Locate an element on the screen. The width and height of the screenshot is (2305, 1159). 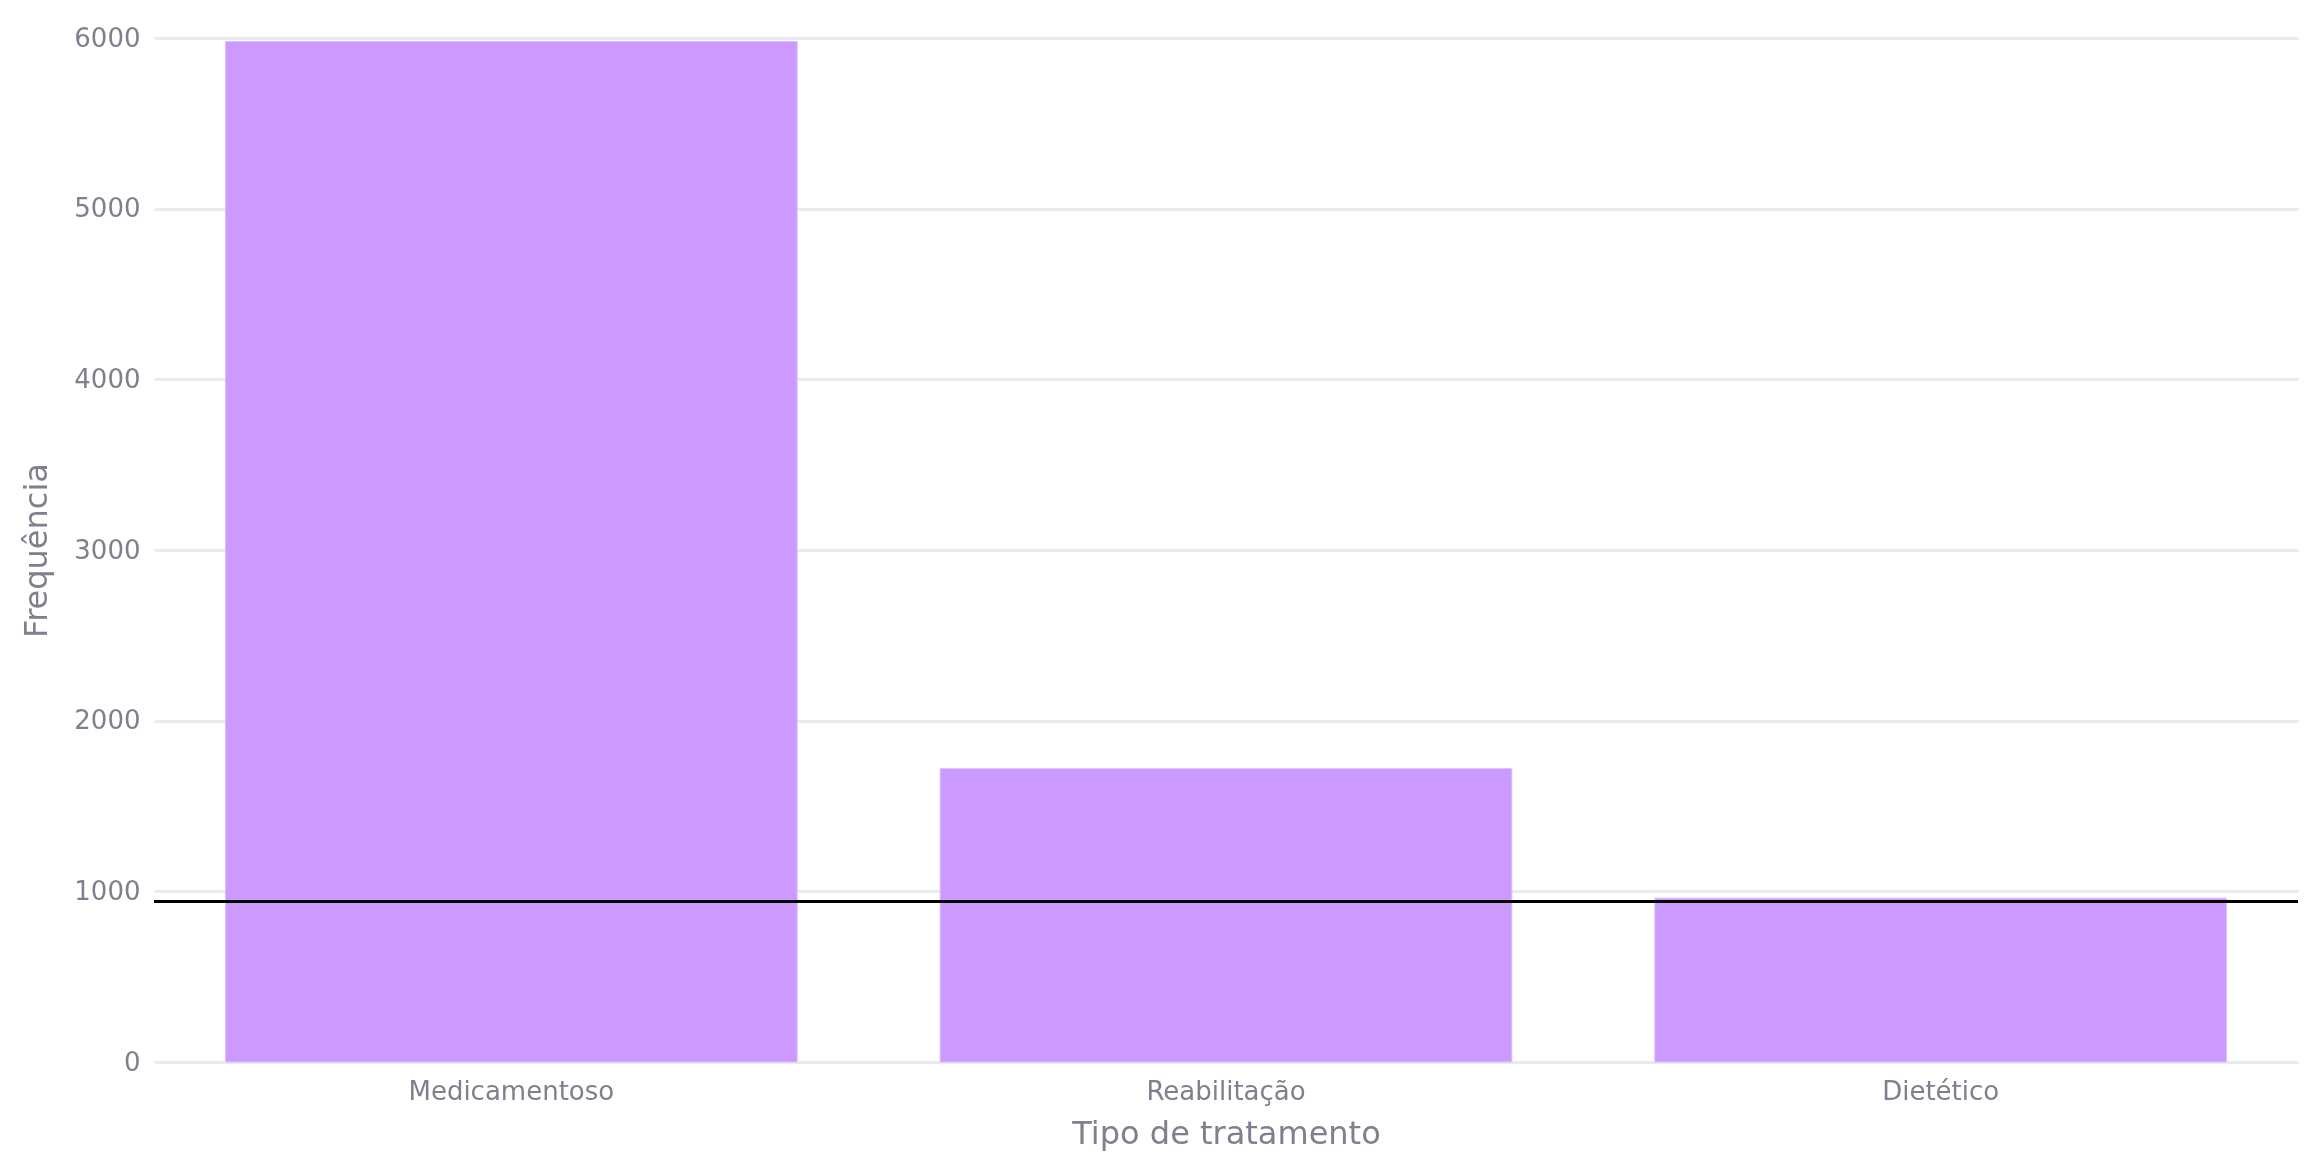
y-tick-label: 6000 is located at coordinates (107, 37).